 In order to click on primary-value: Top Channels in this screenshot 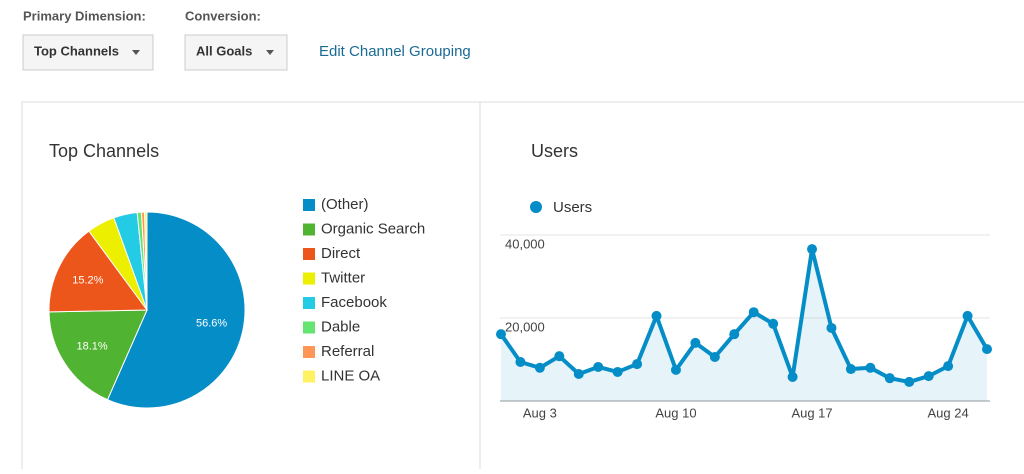, I will do `click(76, 50)`.